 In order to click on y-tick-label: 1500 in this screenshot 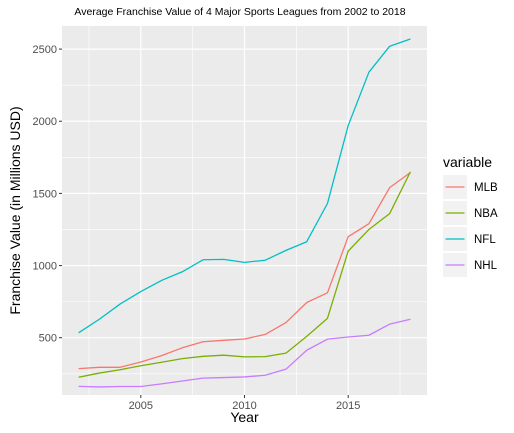, I will do `click(45, 194)`.